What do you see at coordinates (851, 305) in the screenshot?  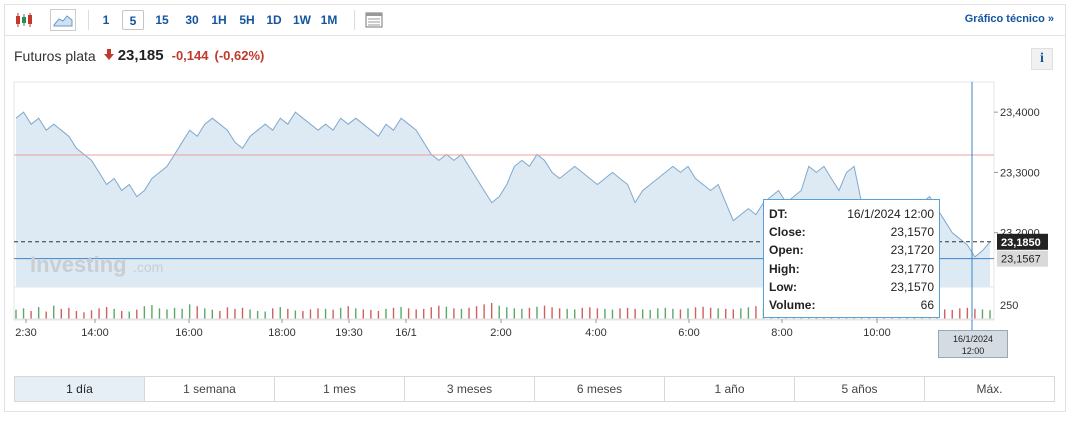 I see `tooltip-row: Volume: 66` at bounding box center [851, 305].